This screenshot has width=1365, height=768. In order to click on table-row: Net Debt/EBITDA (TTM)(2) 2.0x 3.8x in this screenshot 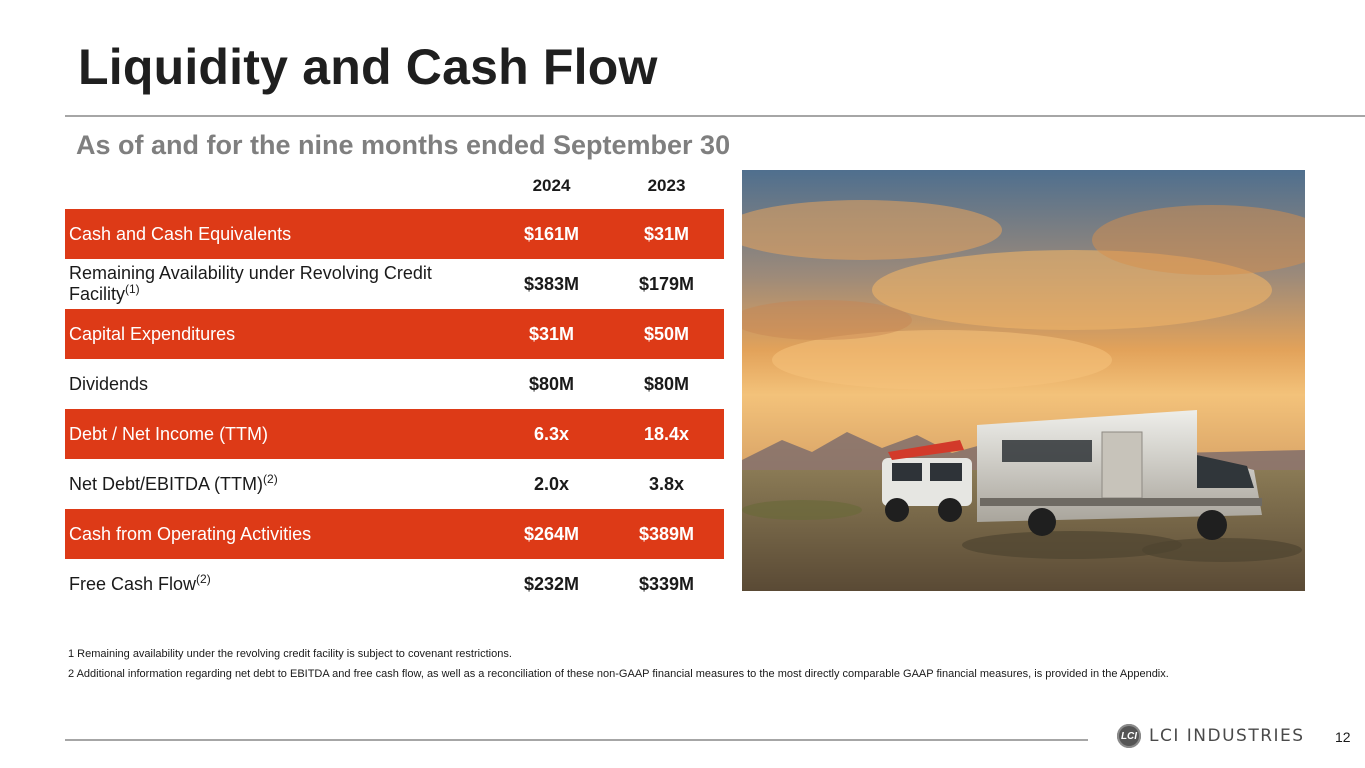, I will do `click(394, 484)`.